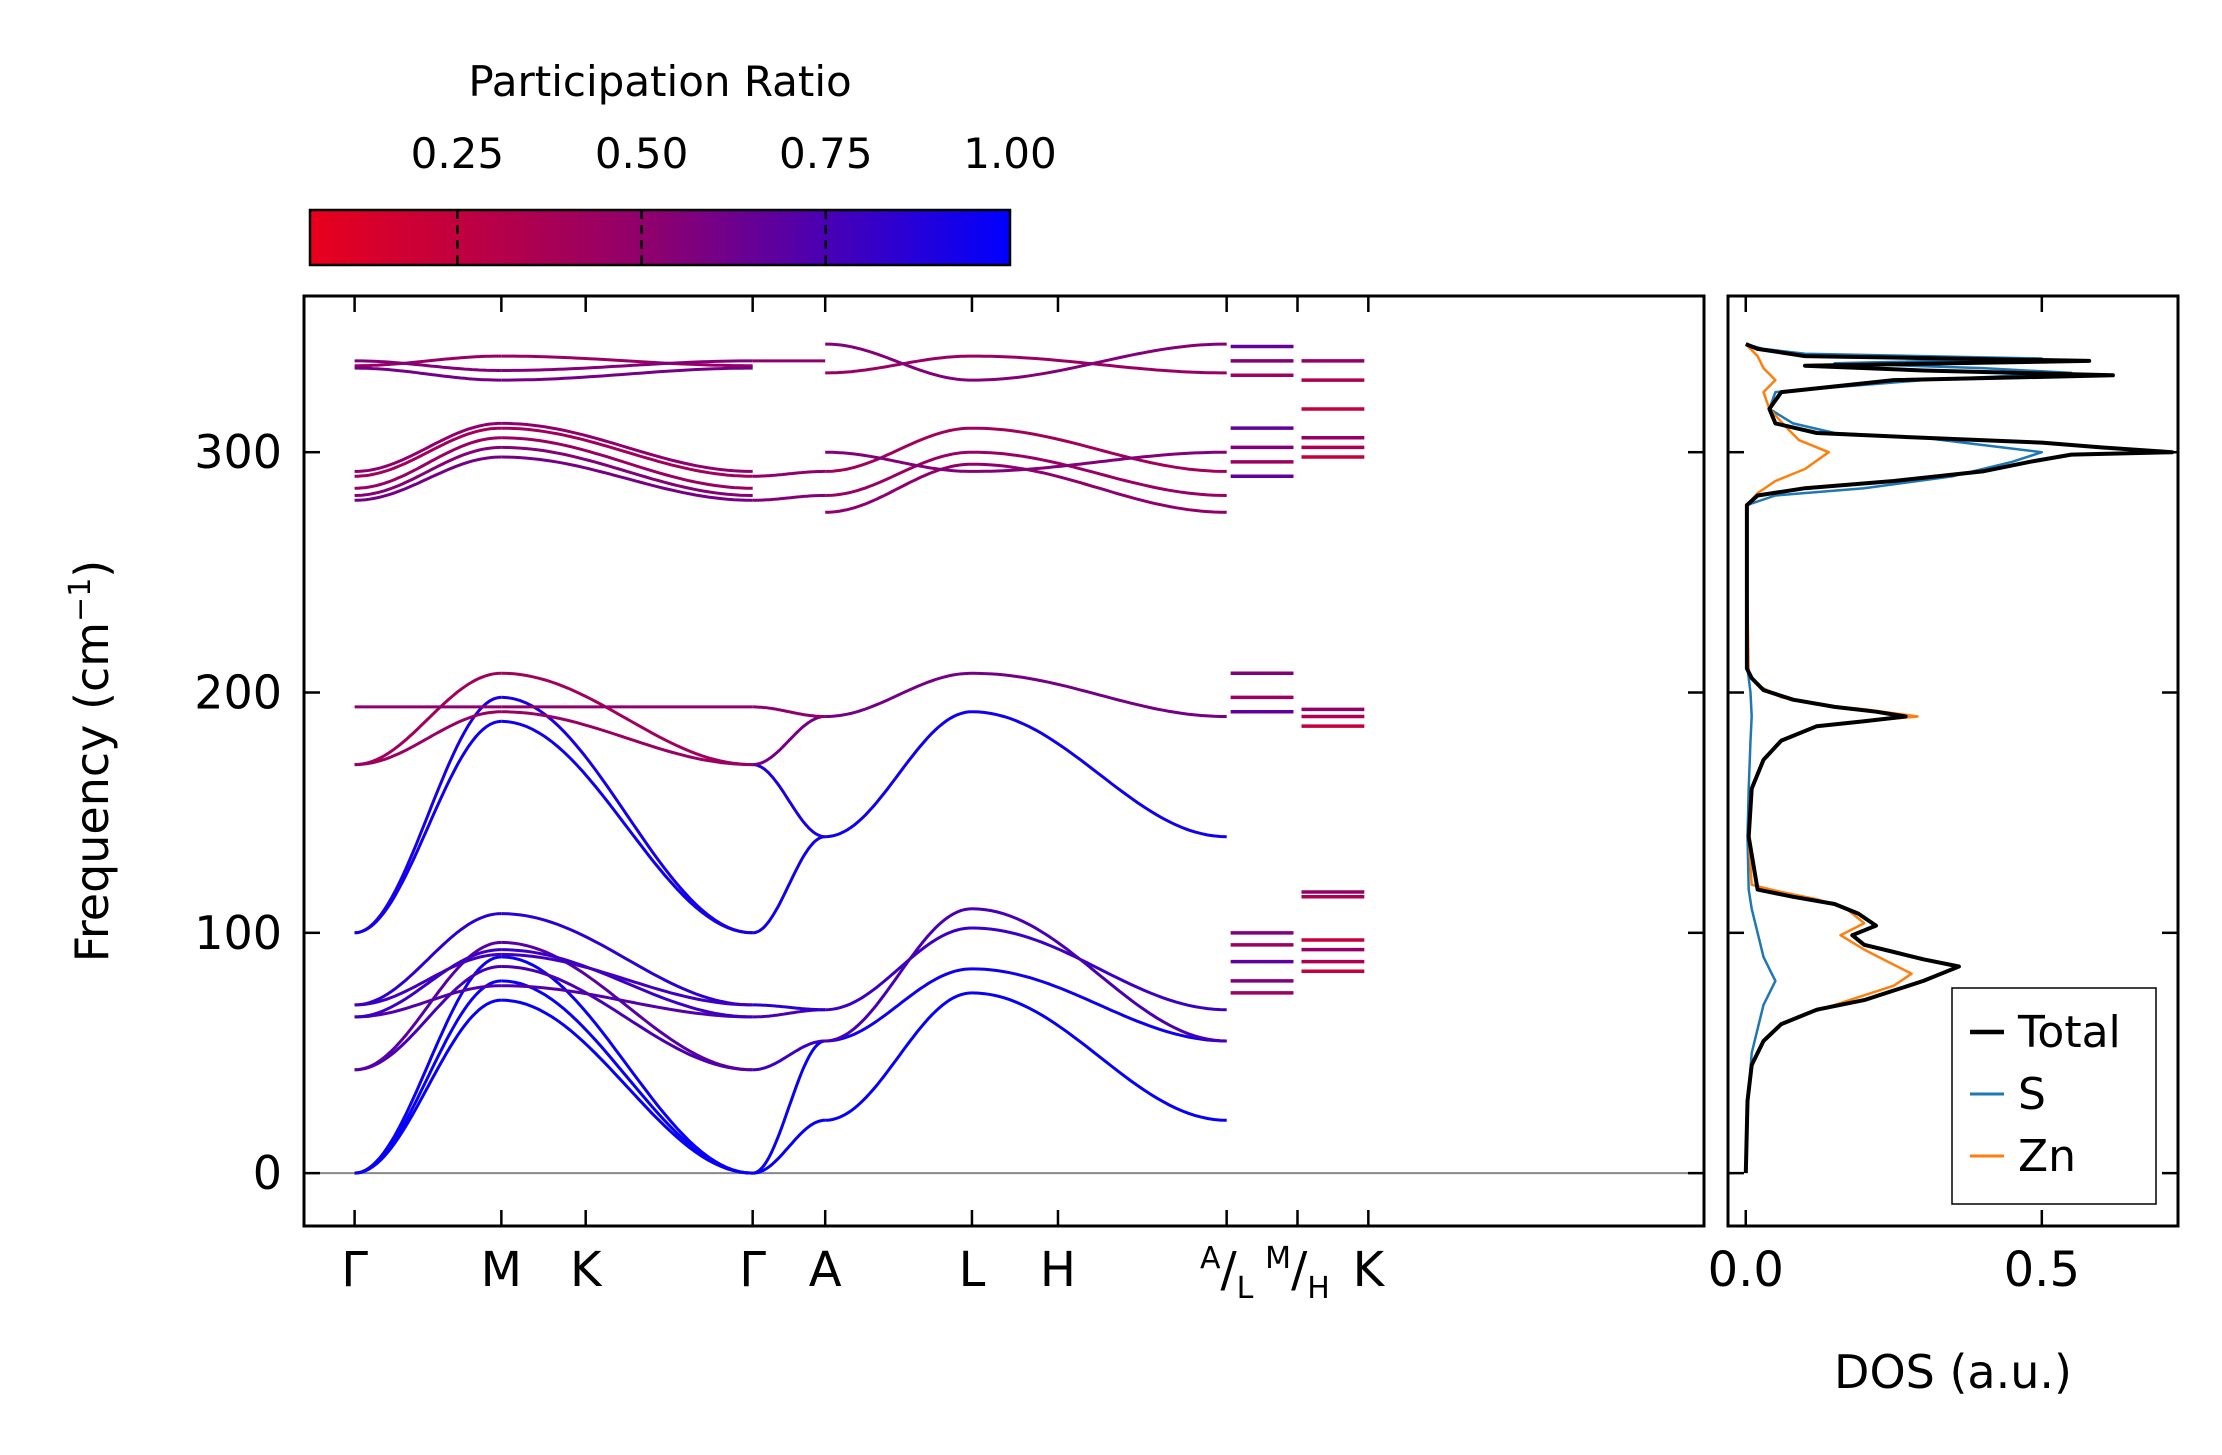  I want to click on colorbar-tick-label: 0.50, so click(642, 153).